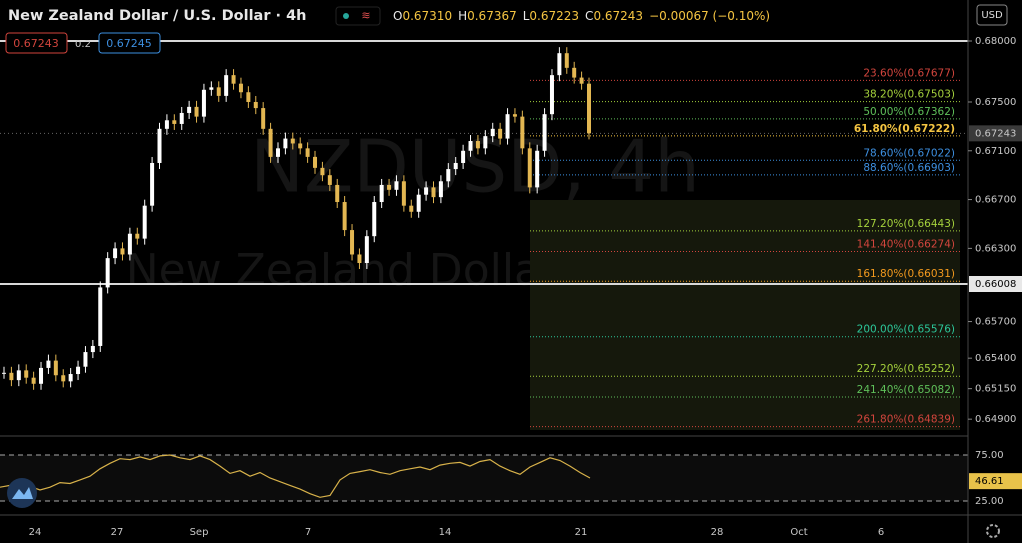  What do you see at coordinates (427, 16) in the screenshot?
I see `ohlc-value: 0.67310` at bounding box center [427, 16].